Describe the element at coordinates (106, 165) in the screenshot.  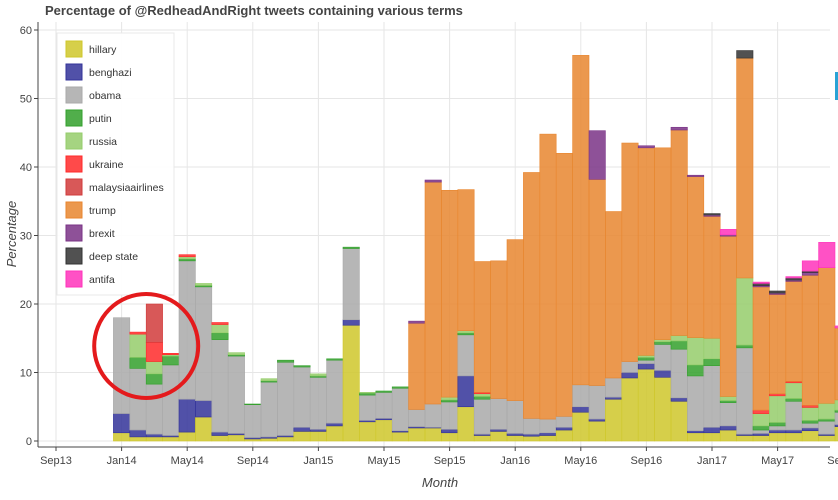
I see `legend-label: ukraine` at that location.